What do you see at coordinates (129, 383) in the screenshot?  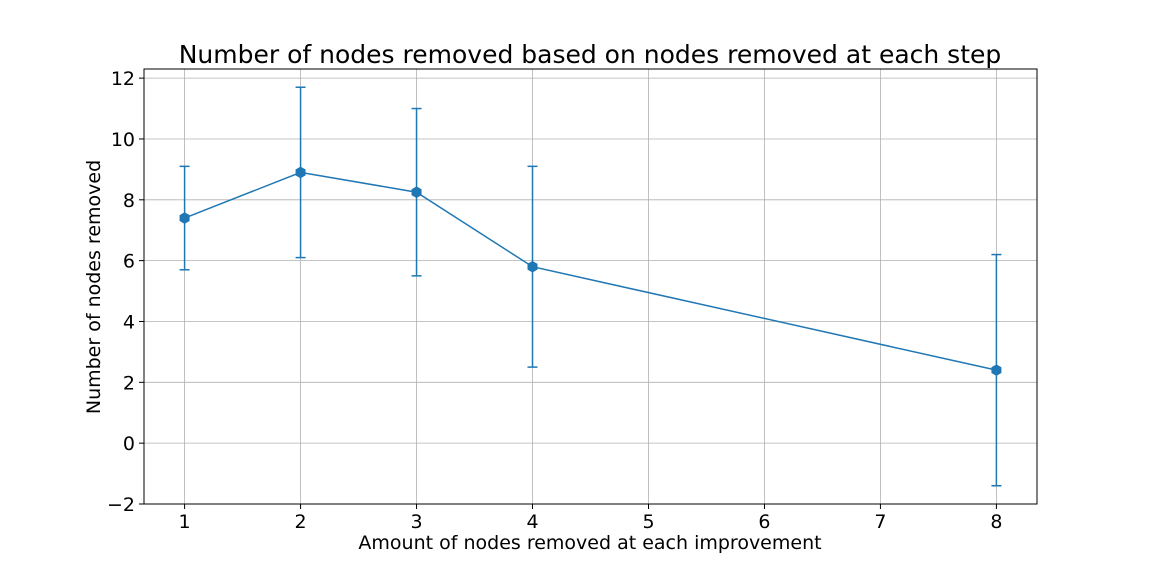 I see `y-tick-label: 2` at bounding box center [129, 383].